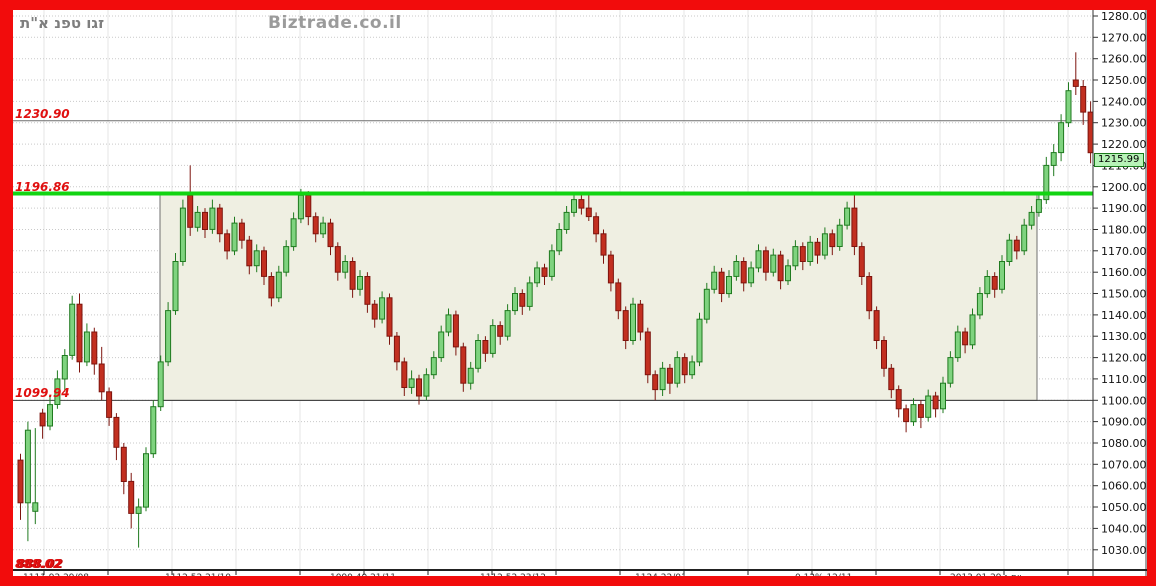  What do you see at coordinates (1124, 528) in the screenshot?
I see `svg-text: 1040.00` at bounding box center [1124, 528].